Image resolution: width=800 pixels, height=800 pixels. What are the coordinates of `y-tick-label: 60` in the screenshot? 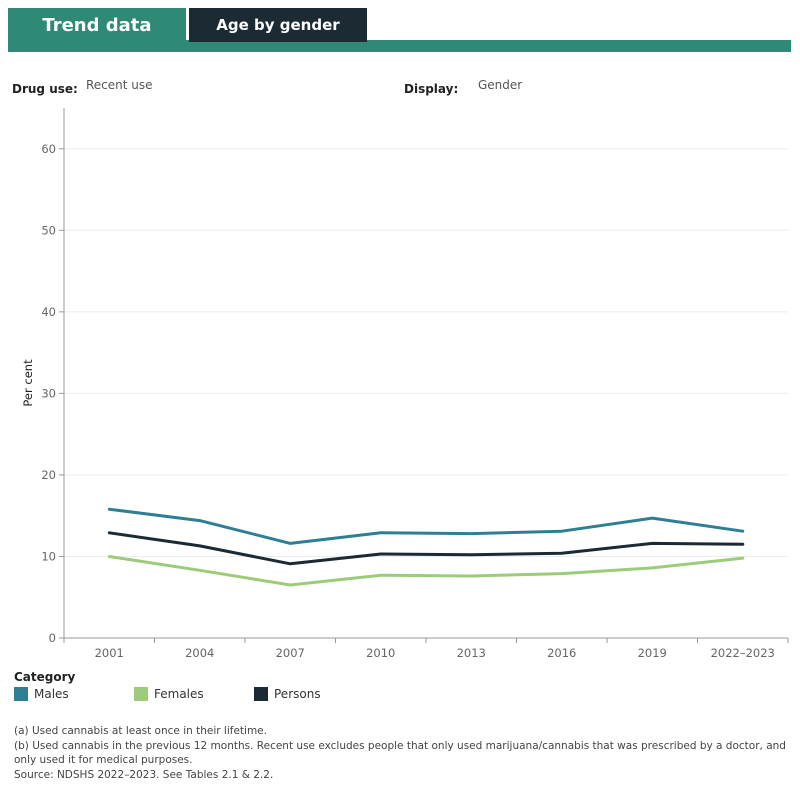 It's located at (48, 149).